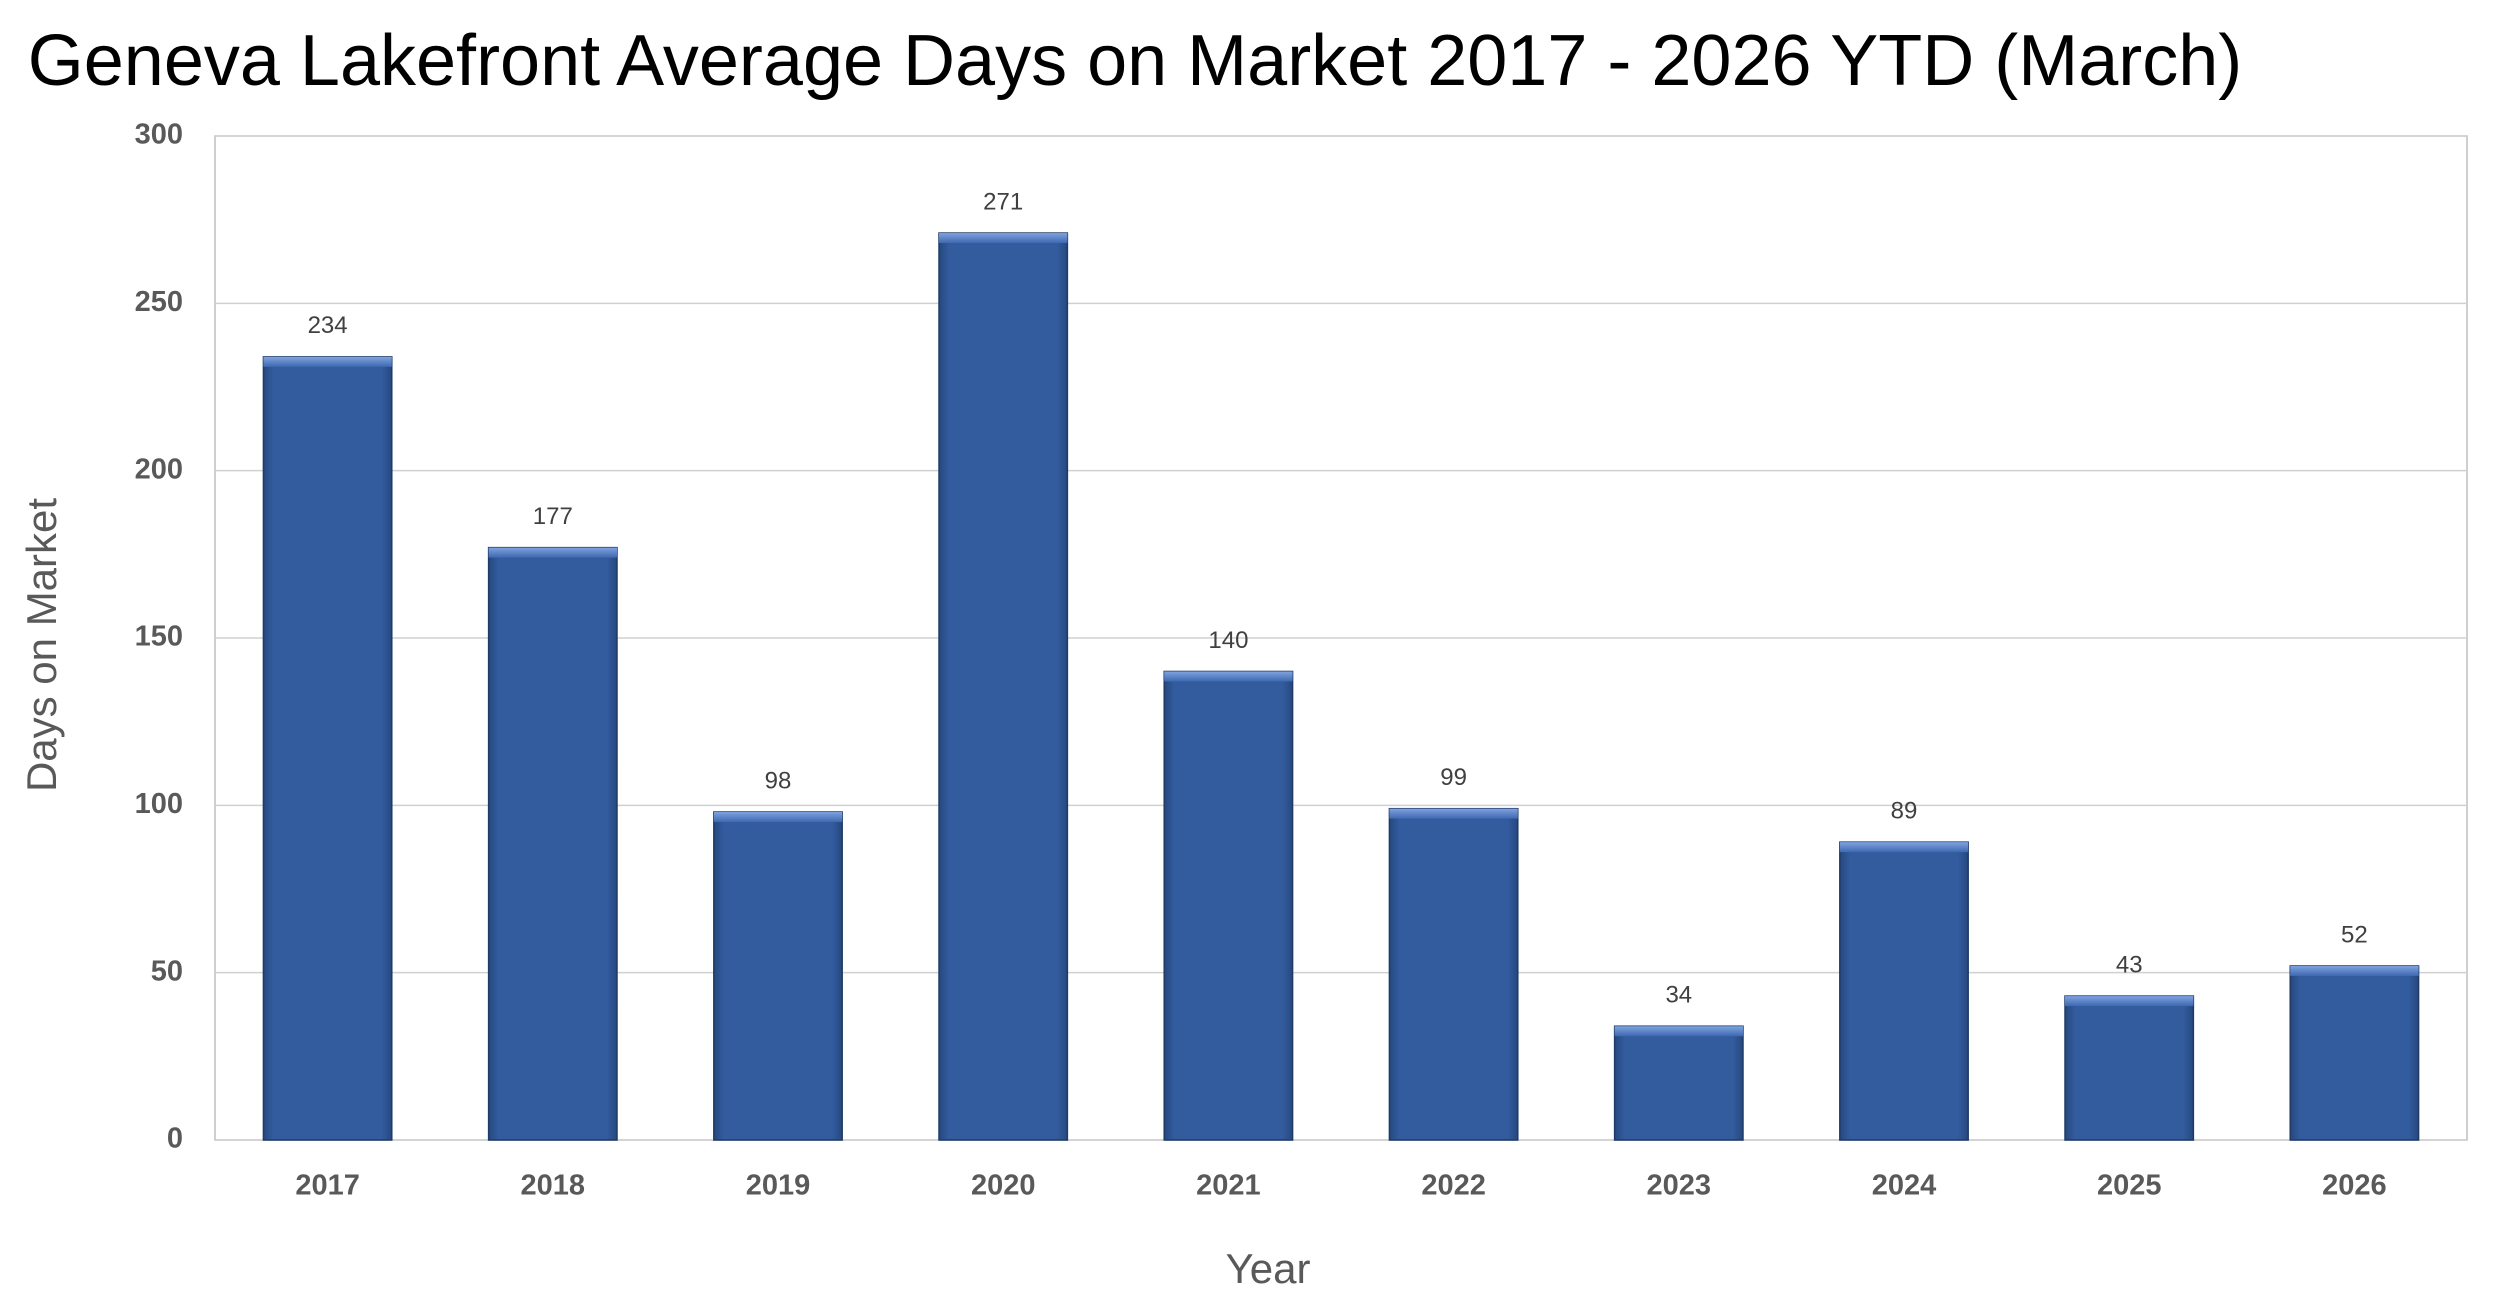 The height and width of the screenshot is (1307, 2500). Describe the element at coordinates (2129, 964) in the screenshot. I see `value-label: 43` at that location.